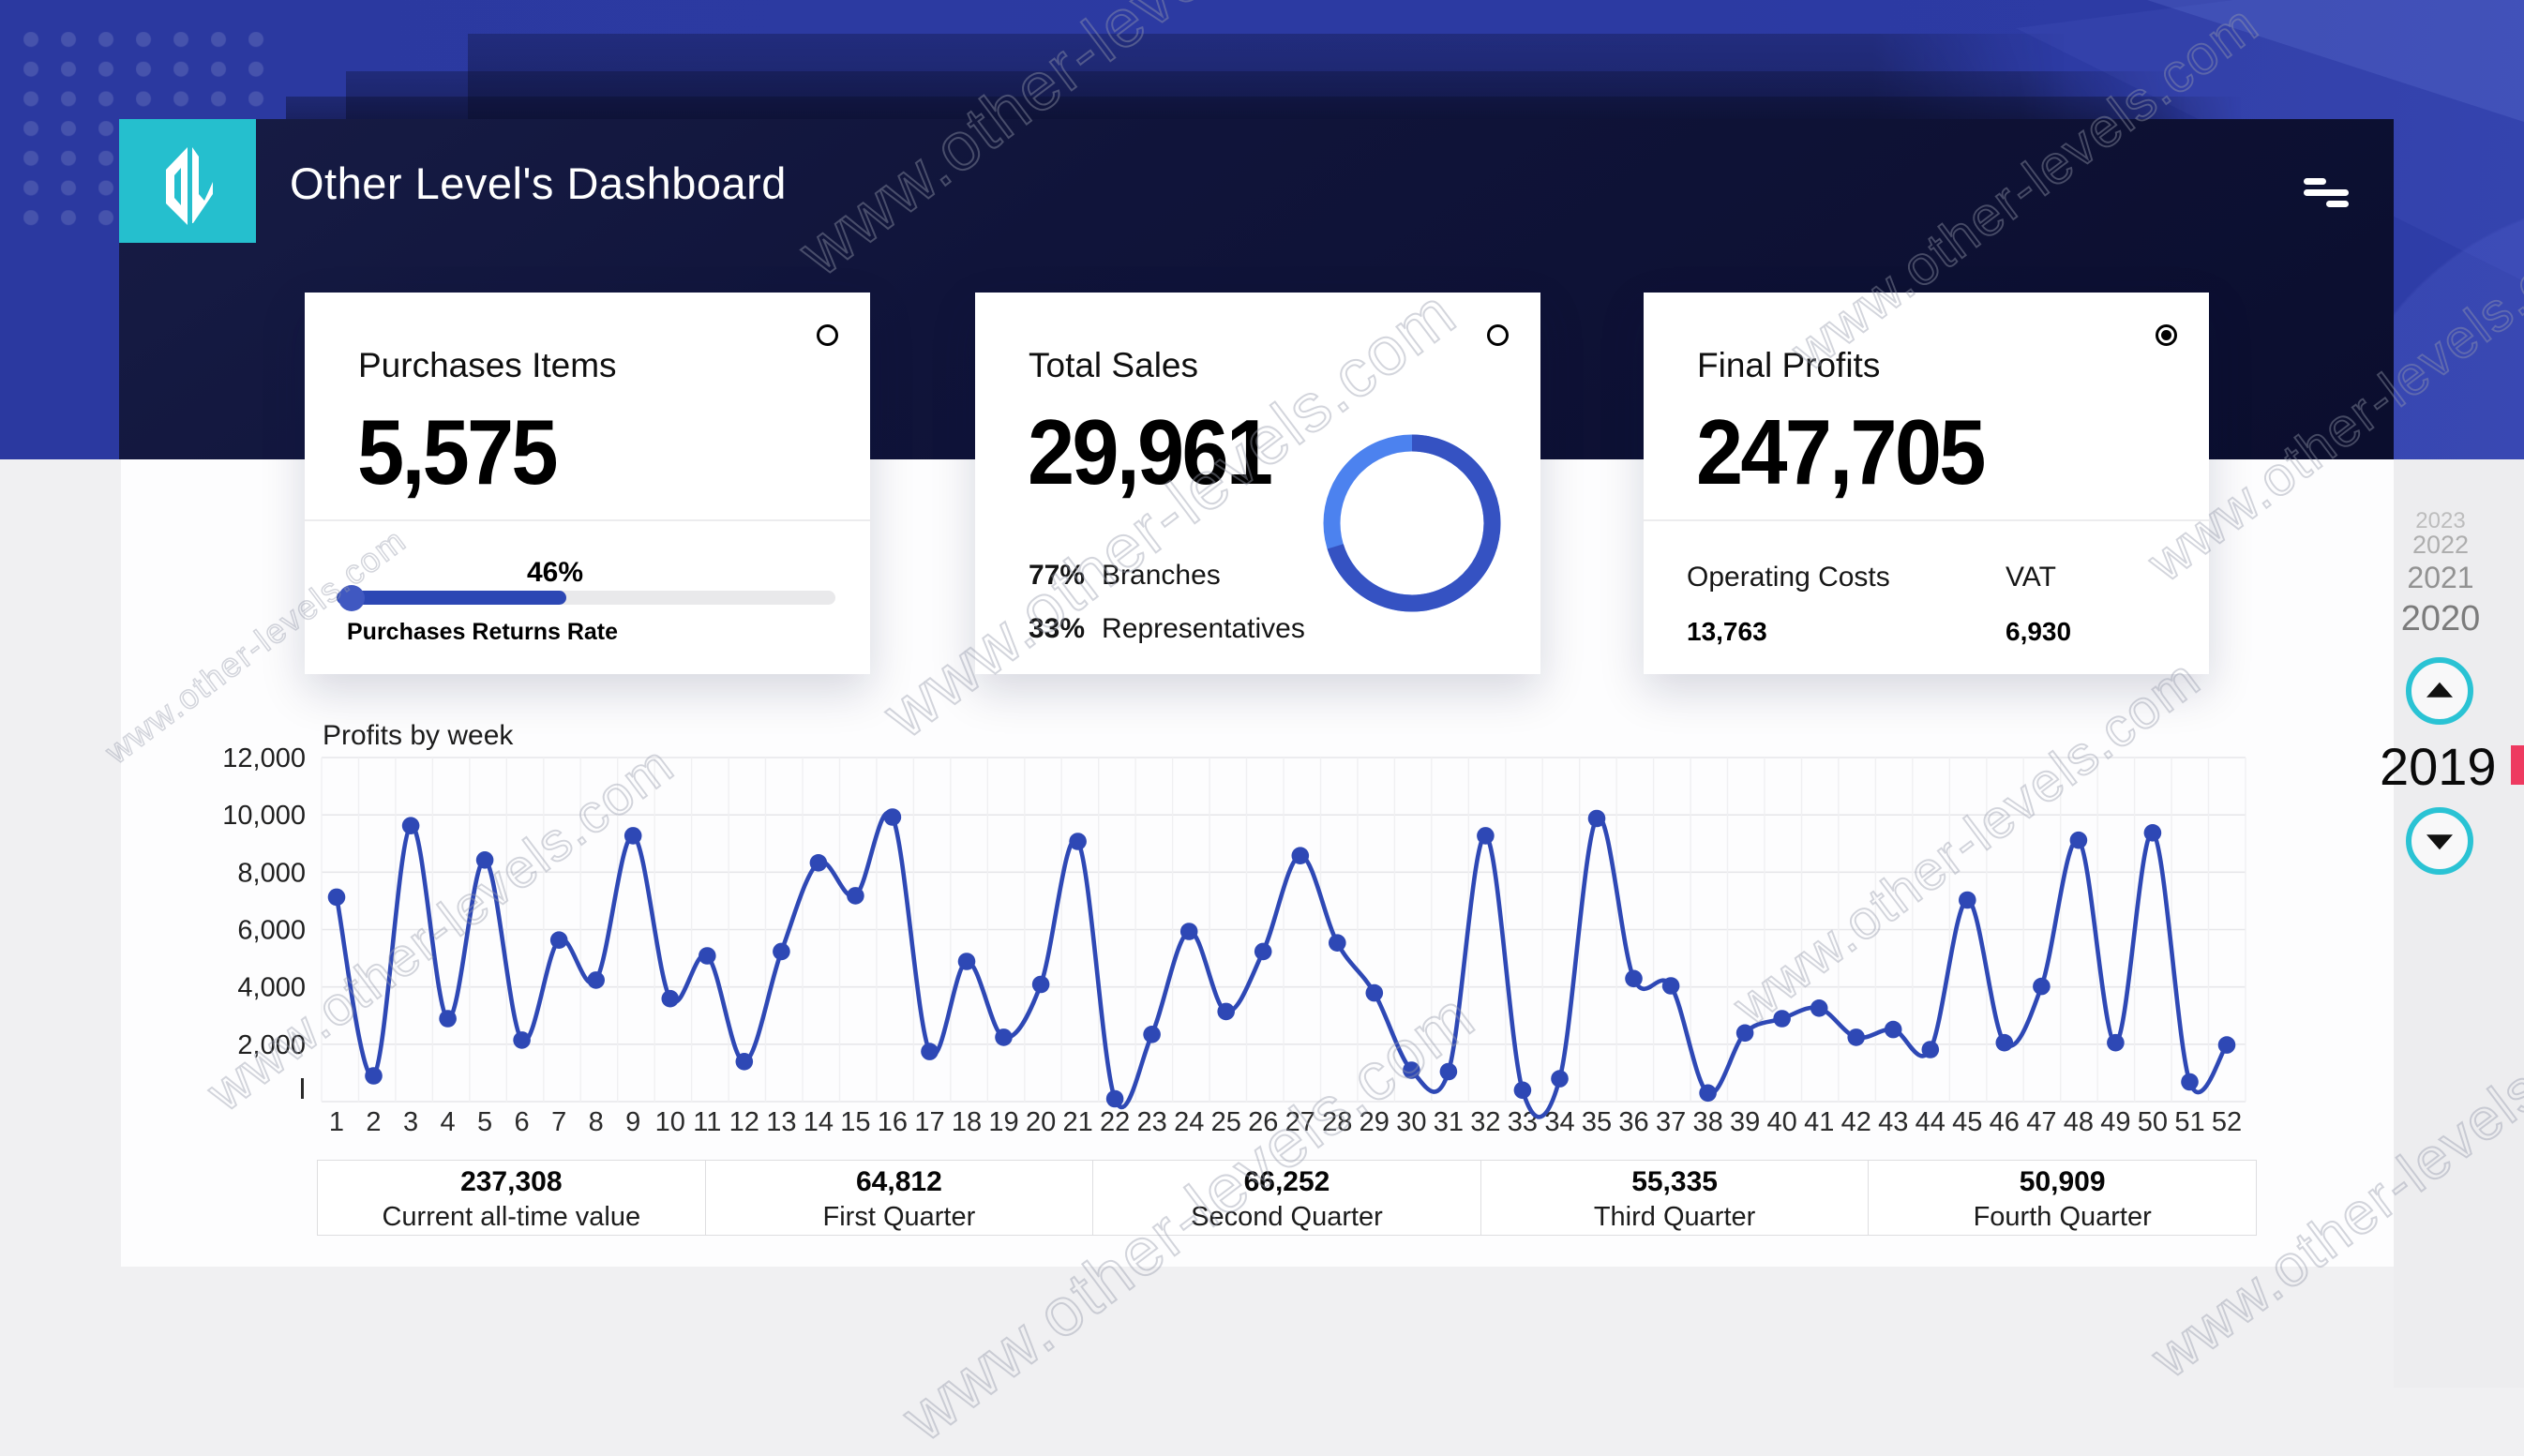  Describe the element at coordinates (271, 988) in the screenshot. I see `svg-text: 4,000` at that location.